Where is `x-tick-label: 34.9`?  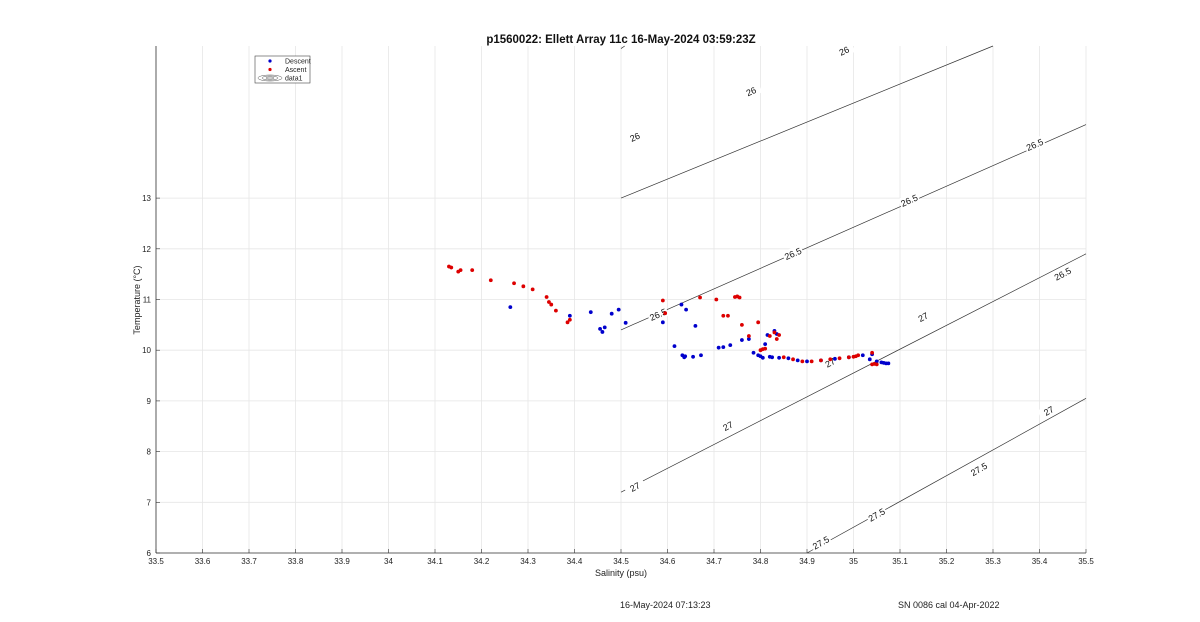 x-tick-label: 34.9 is located at coordinates (807, 561).